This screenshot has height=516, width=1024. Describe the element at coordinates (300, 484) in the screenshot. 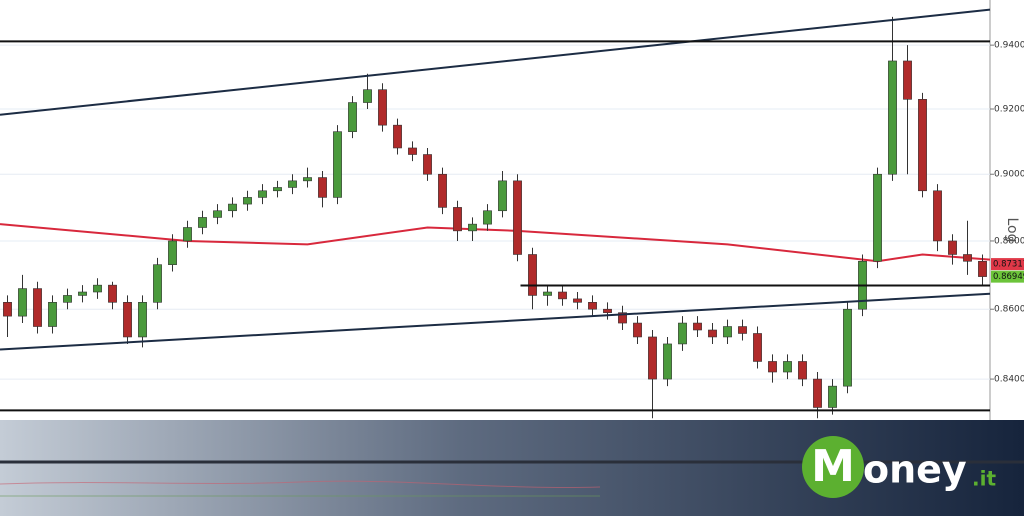

I see `indicator-trace` at that location.